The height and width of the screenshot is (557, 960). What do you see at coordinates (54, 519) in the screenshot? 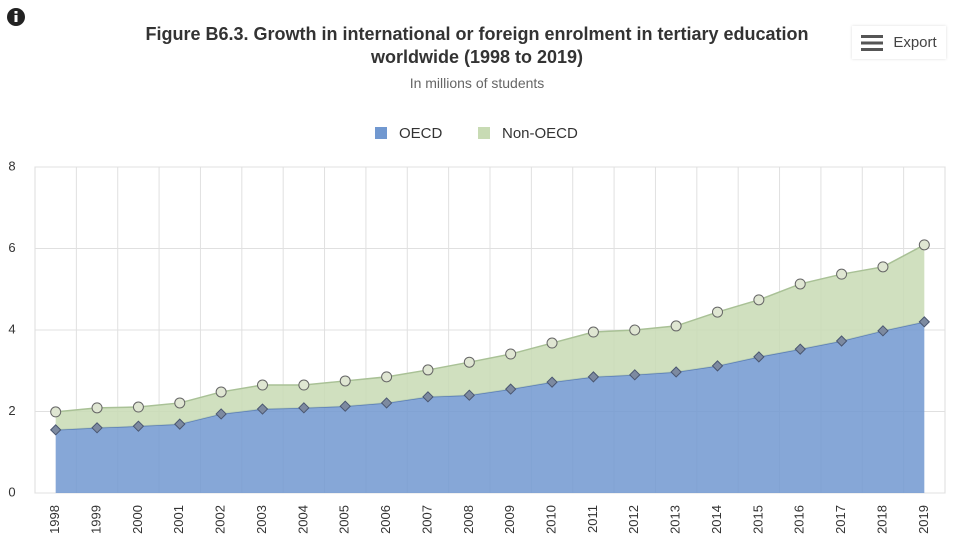
I see `x-tick-label: 1998` at bounding box center [54, 519].